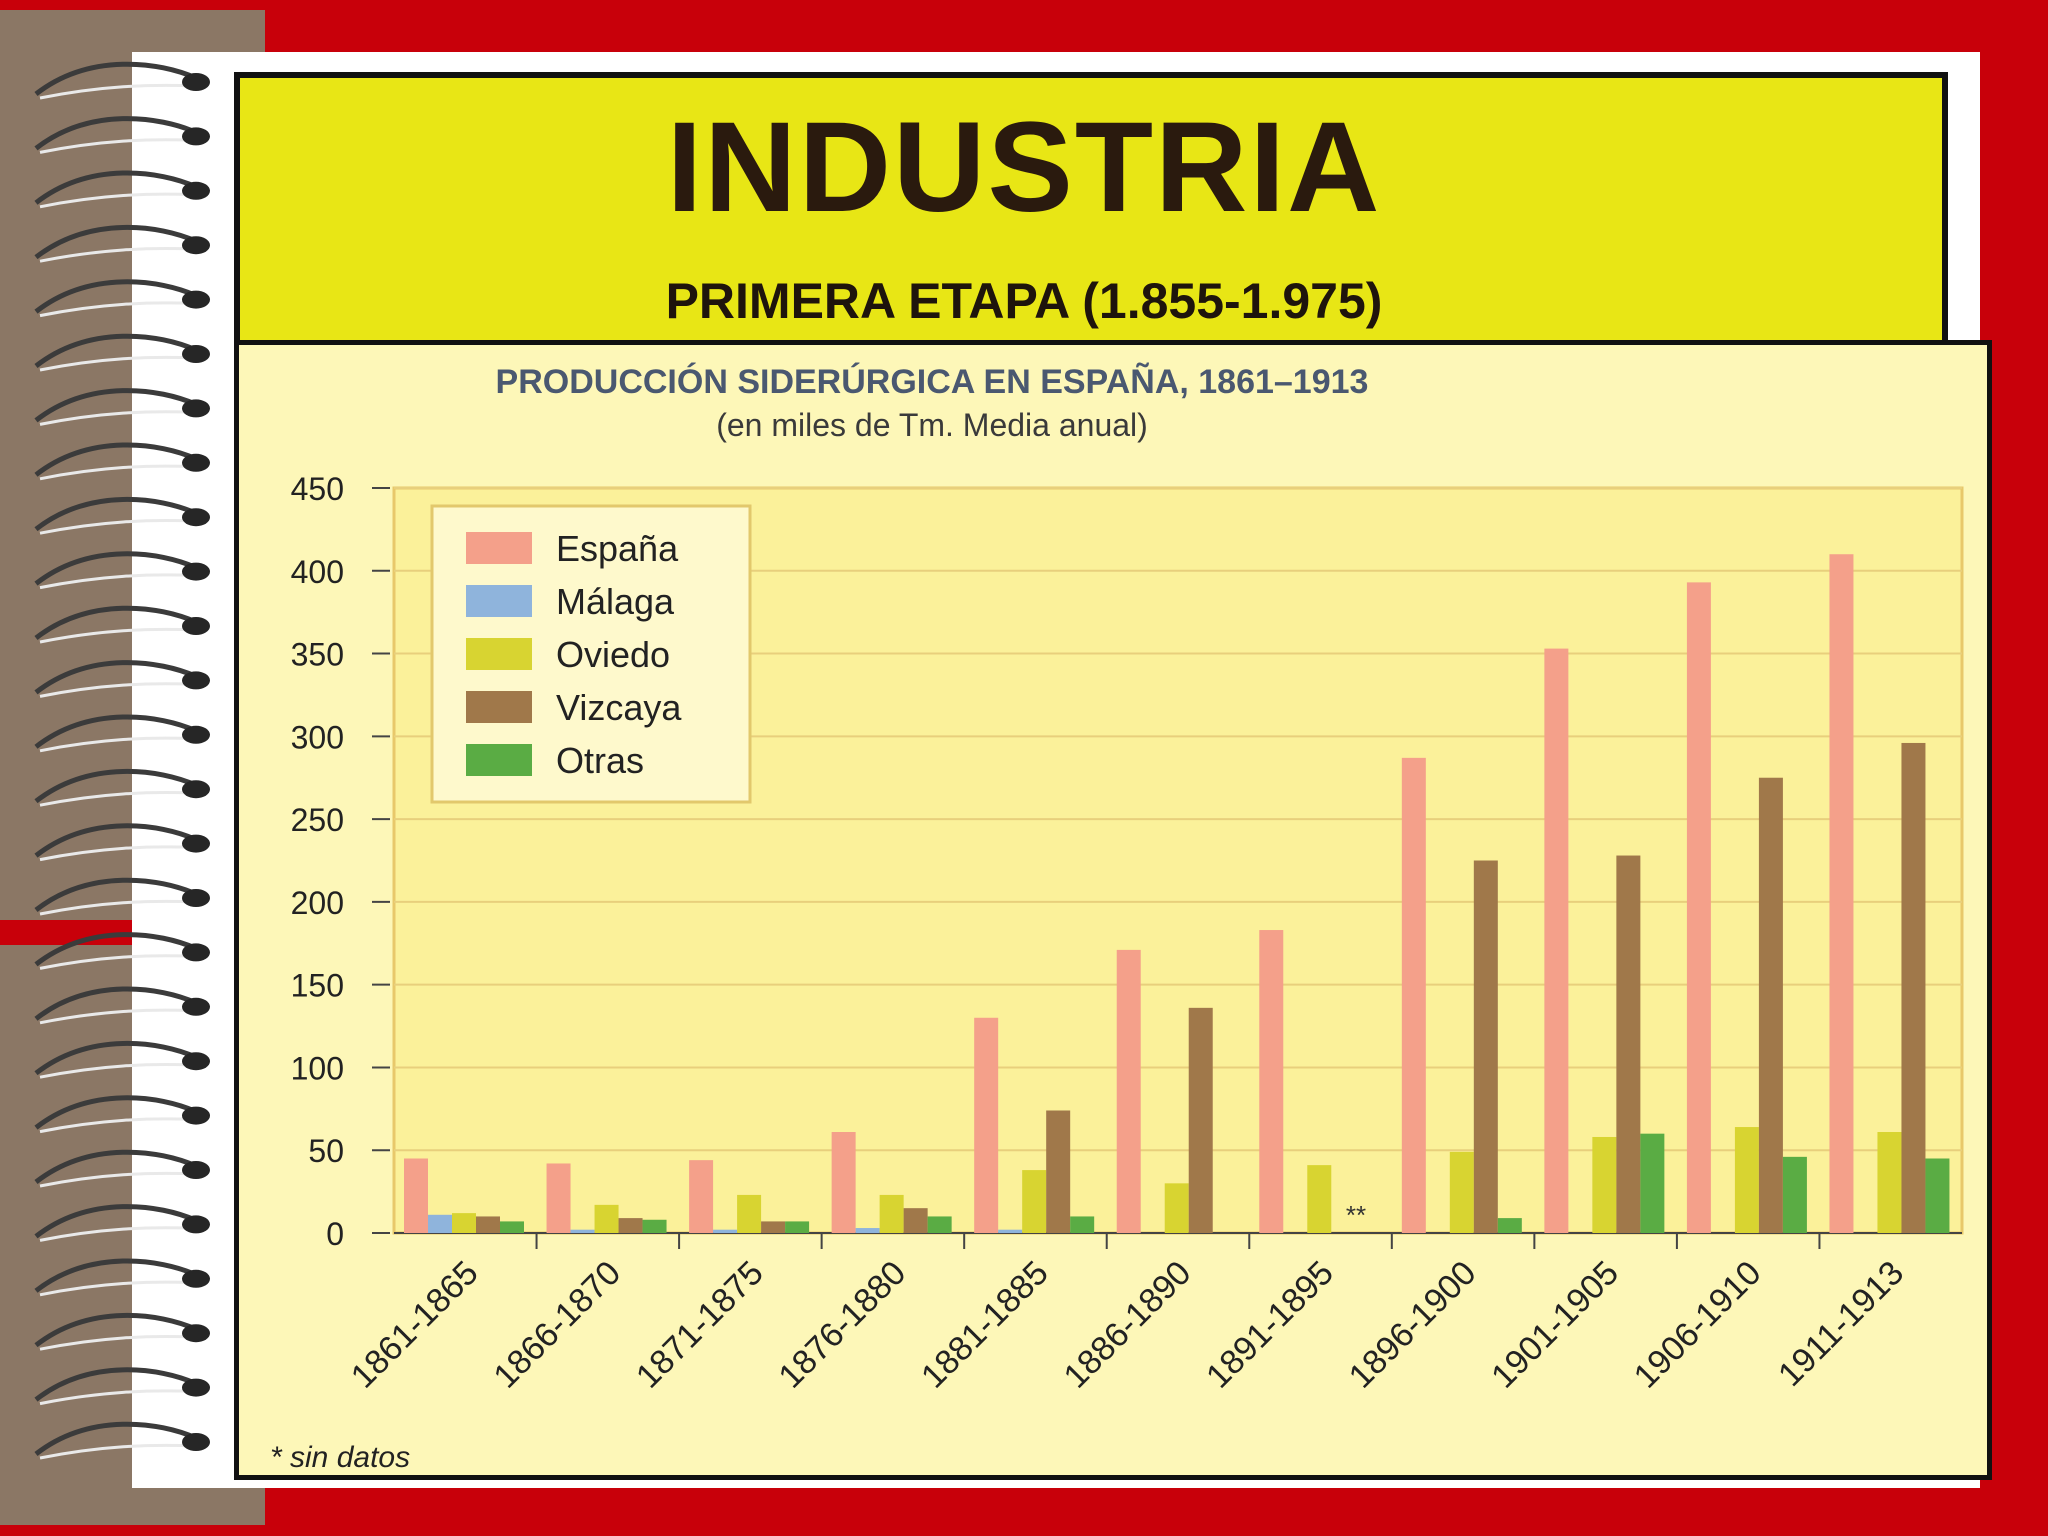  I want to click on no-data-annotation: **, so click(1356, 1215).